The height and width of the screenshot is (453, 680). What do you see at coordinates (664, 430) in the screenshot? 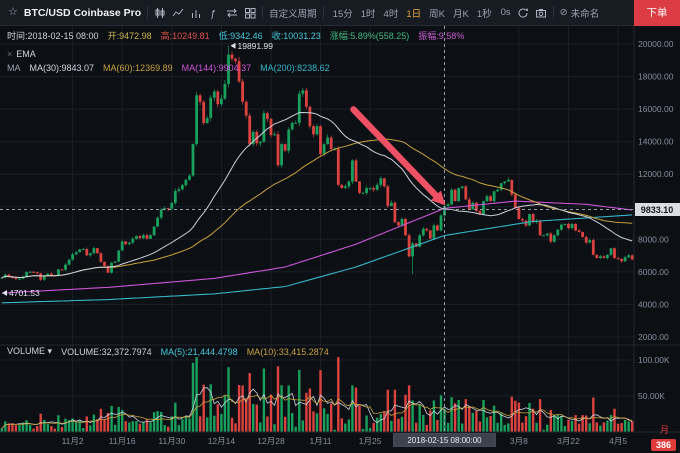
I see `month-label: 月` at bounding box center [664, 430].